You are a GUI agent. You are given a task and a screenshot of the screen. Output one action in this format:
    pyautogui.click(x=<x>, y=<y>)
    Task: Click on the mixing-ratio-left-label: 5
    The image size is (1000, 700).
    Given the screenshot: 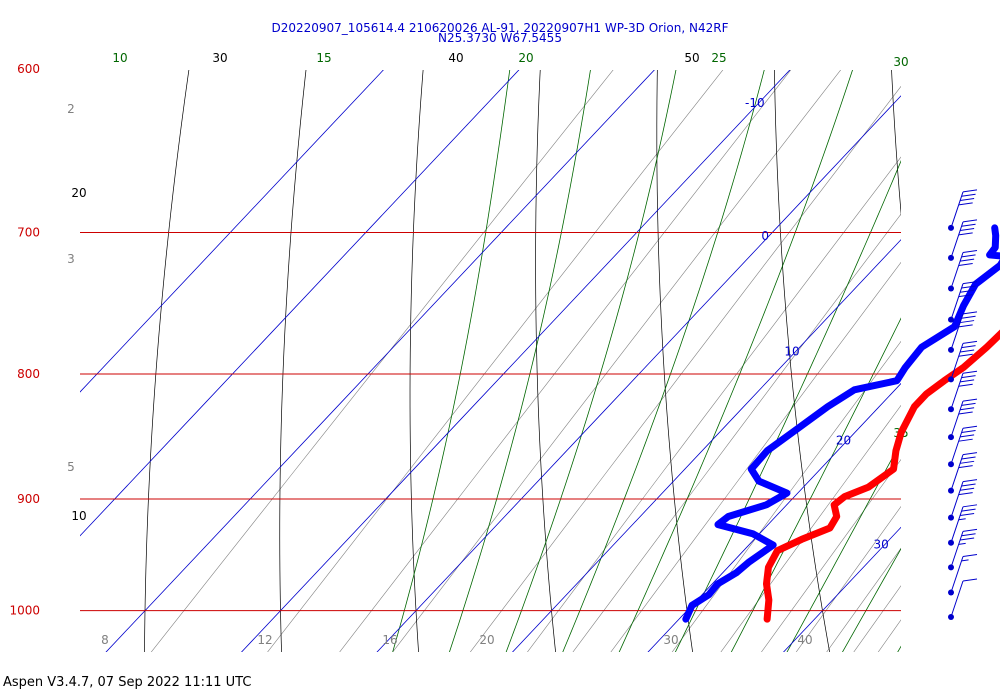 What is the action you would take?
    pyautogui.click(x=71, y=467)
    